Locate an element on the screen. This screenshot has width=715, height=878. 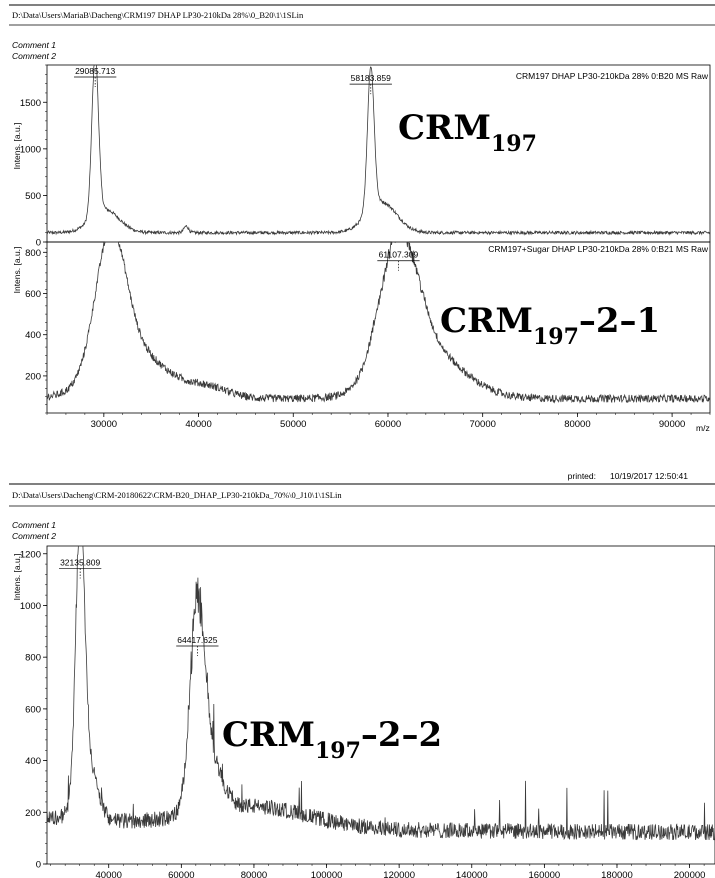
comment-2: Comment 2 is located at coordinates (34, 56).